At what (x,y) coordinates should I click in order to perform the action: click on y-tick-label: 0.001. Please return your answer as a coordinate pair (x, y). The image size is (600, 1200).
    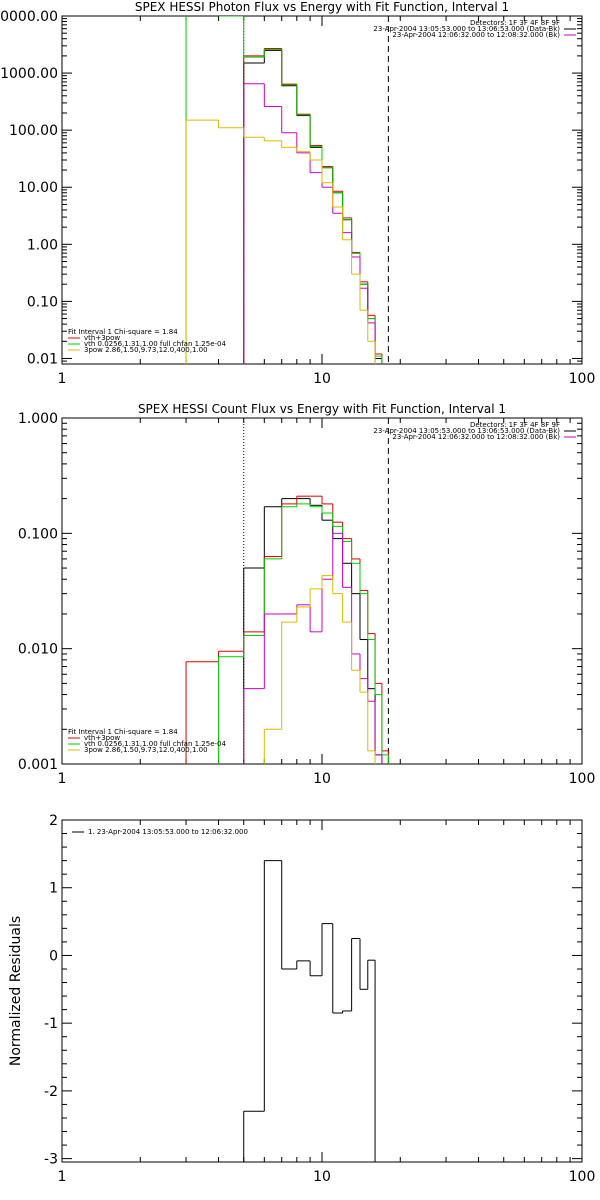
    Looking at the image, I should click on (38, 765).